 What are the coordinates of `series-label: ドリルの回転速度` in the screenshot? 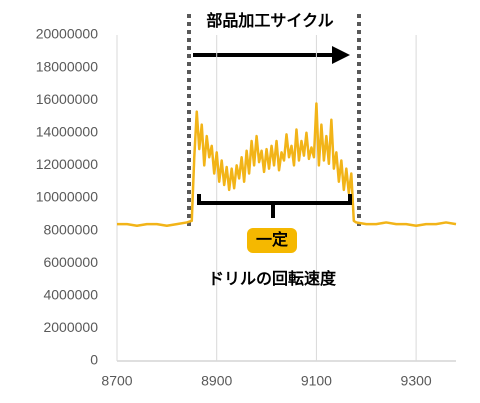 It's located at (272, 278).